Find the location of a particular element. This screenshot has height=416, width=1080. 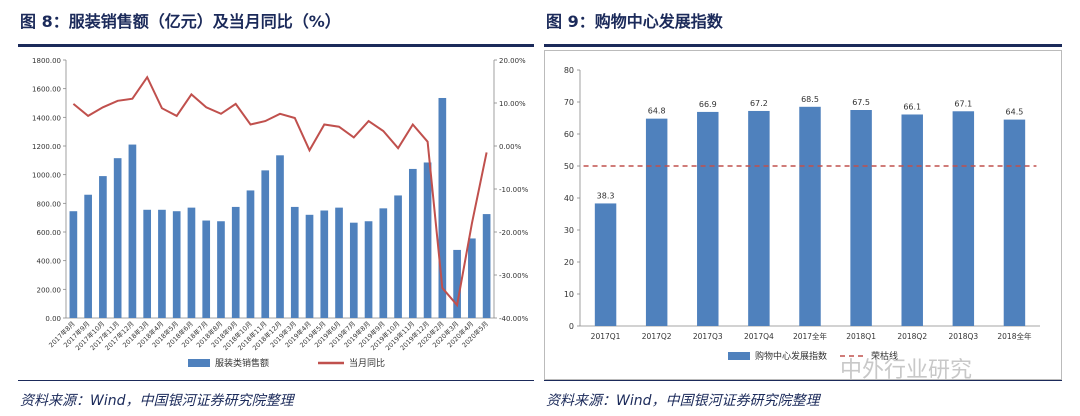

bar-value-label: 64.8 is located at coordinates (657, 111).